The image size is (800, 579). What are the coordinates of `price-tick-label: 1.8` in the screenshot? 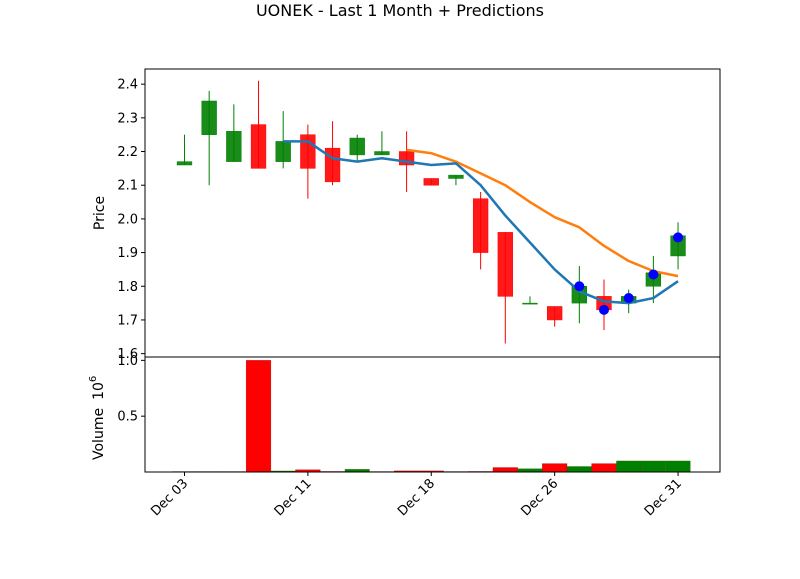 It's located at (127, 287).